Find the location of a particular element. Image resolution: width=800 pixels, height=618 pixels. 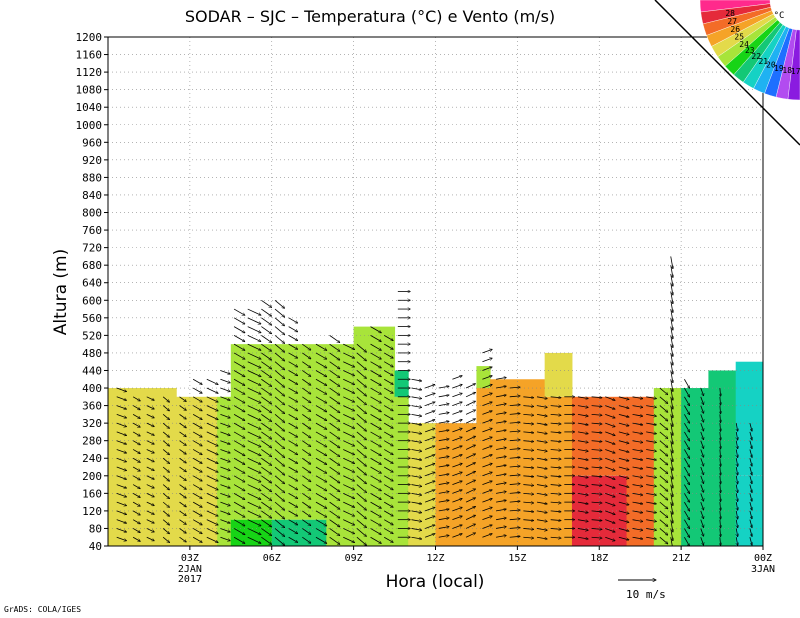

x-axis-label: Hora (local) is located at coordinates (435, 582).